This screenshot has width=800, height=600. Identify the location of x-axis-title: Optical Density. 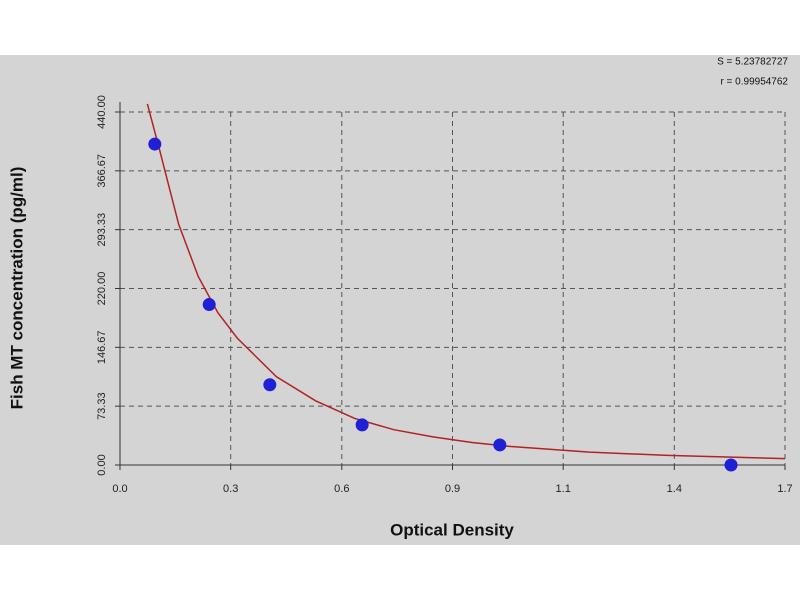
(452, 529).